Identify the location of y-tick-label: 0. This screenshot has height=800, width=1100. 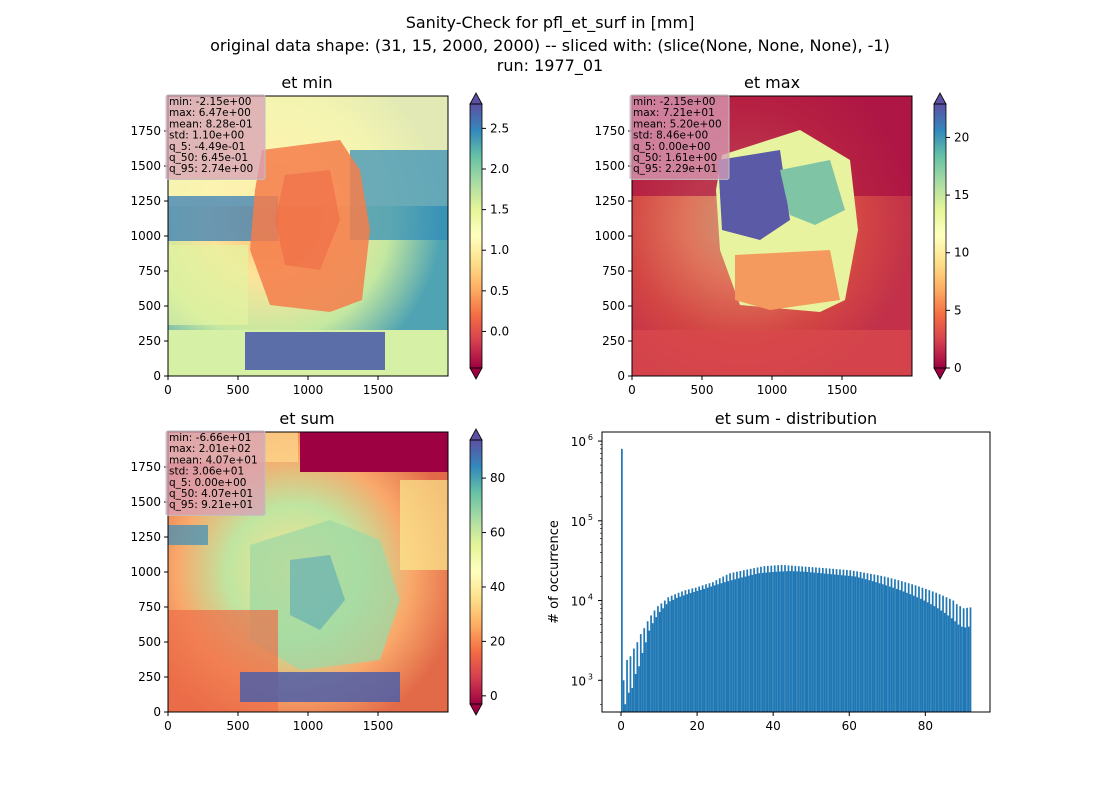
(157, 376).